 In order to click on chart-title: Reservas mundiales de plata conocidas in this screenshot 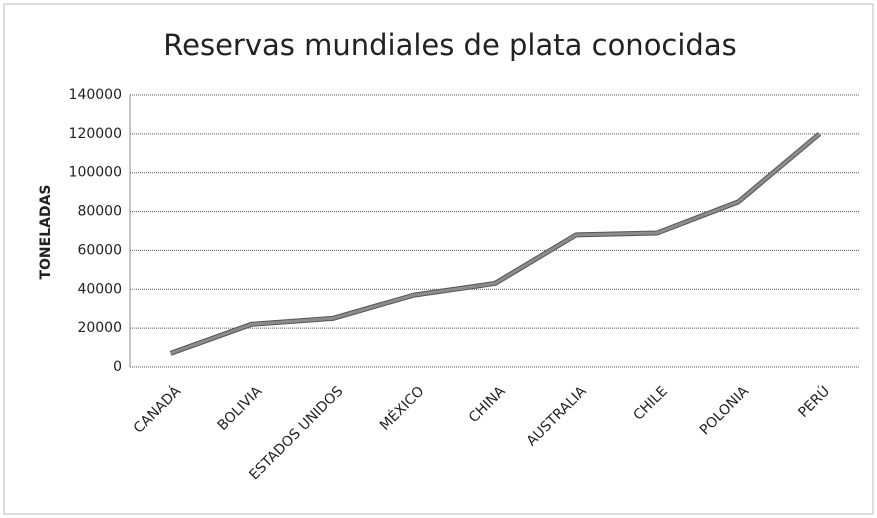, I will do `click(449, 45)`.